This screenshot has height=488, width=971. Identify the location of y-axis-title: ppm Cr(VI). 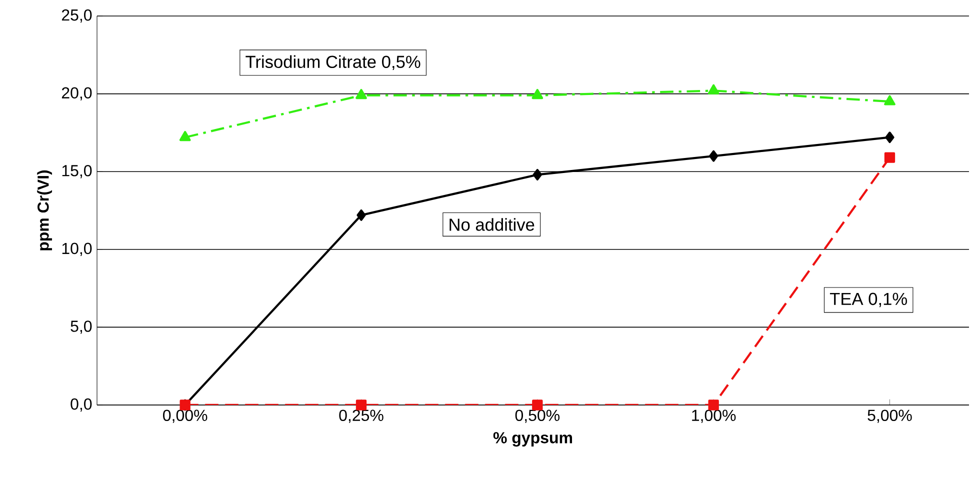
(44, 210).